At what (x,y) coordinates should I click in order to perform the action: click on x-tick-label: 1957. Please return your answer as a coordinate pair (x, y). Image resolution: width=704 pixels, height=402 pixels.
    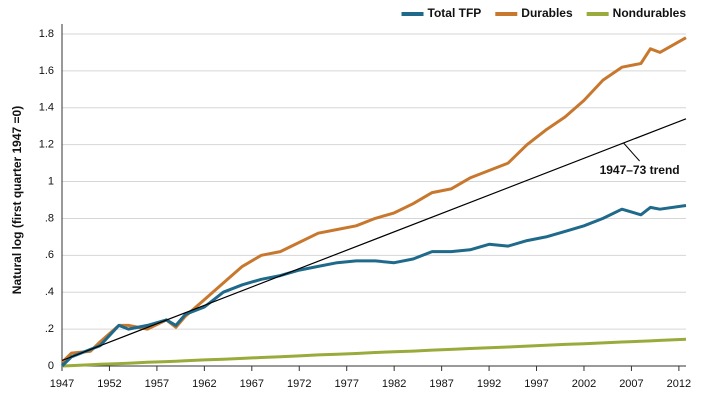
    Looking at the image, I should click on (157, 384).